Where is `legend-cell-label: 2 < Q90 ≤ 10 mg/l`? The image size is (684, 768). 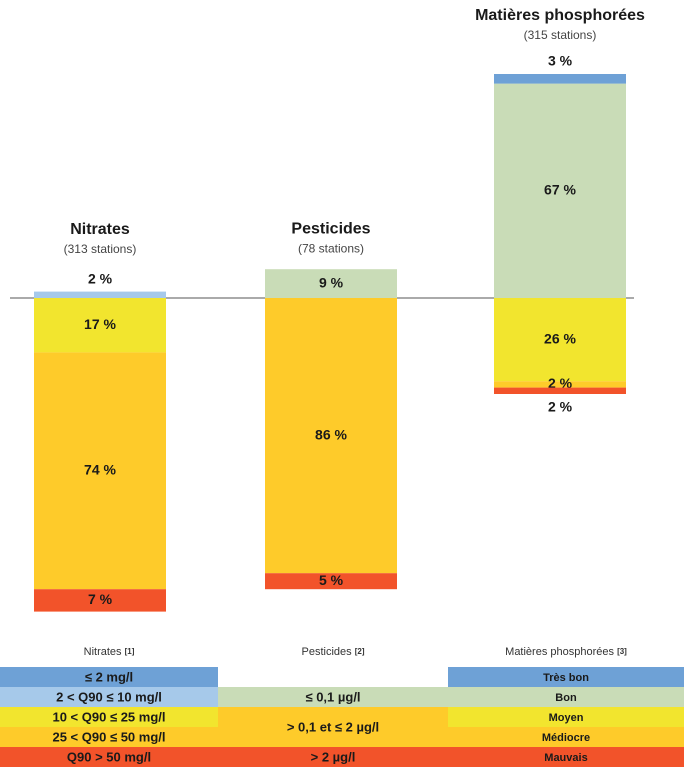 legend-cell-label: 2 < Q90 ≤ 10 mg/l is located at coordinates (109, 696).